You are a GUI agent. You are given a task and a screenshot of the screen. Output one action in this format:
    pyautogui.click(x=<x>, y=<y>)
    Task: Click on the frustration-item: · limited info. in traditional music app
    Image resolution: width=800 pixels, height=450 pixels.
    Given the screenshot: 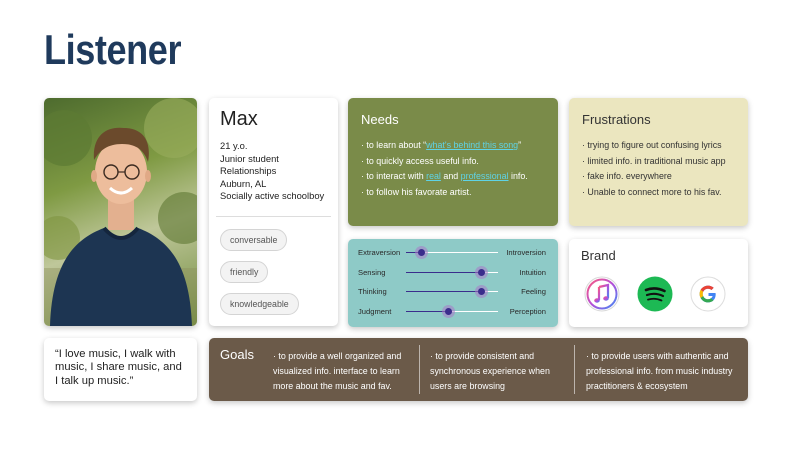 What is the action you would take?
    pyautogui.click(x=654, y=160)
    